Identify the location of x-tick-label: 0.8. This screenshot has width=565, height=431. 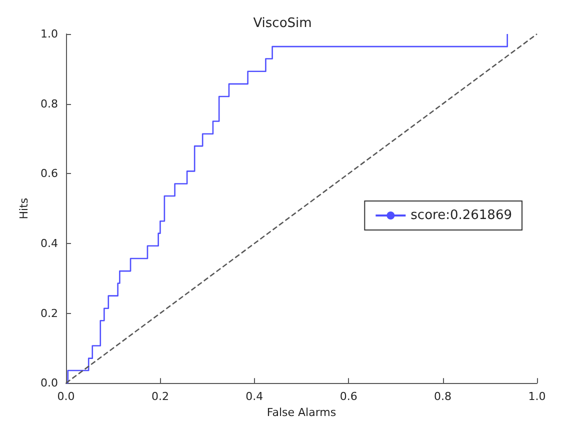
(443, 397).